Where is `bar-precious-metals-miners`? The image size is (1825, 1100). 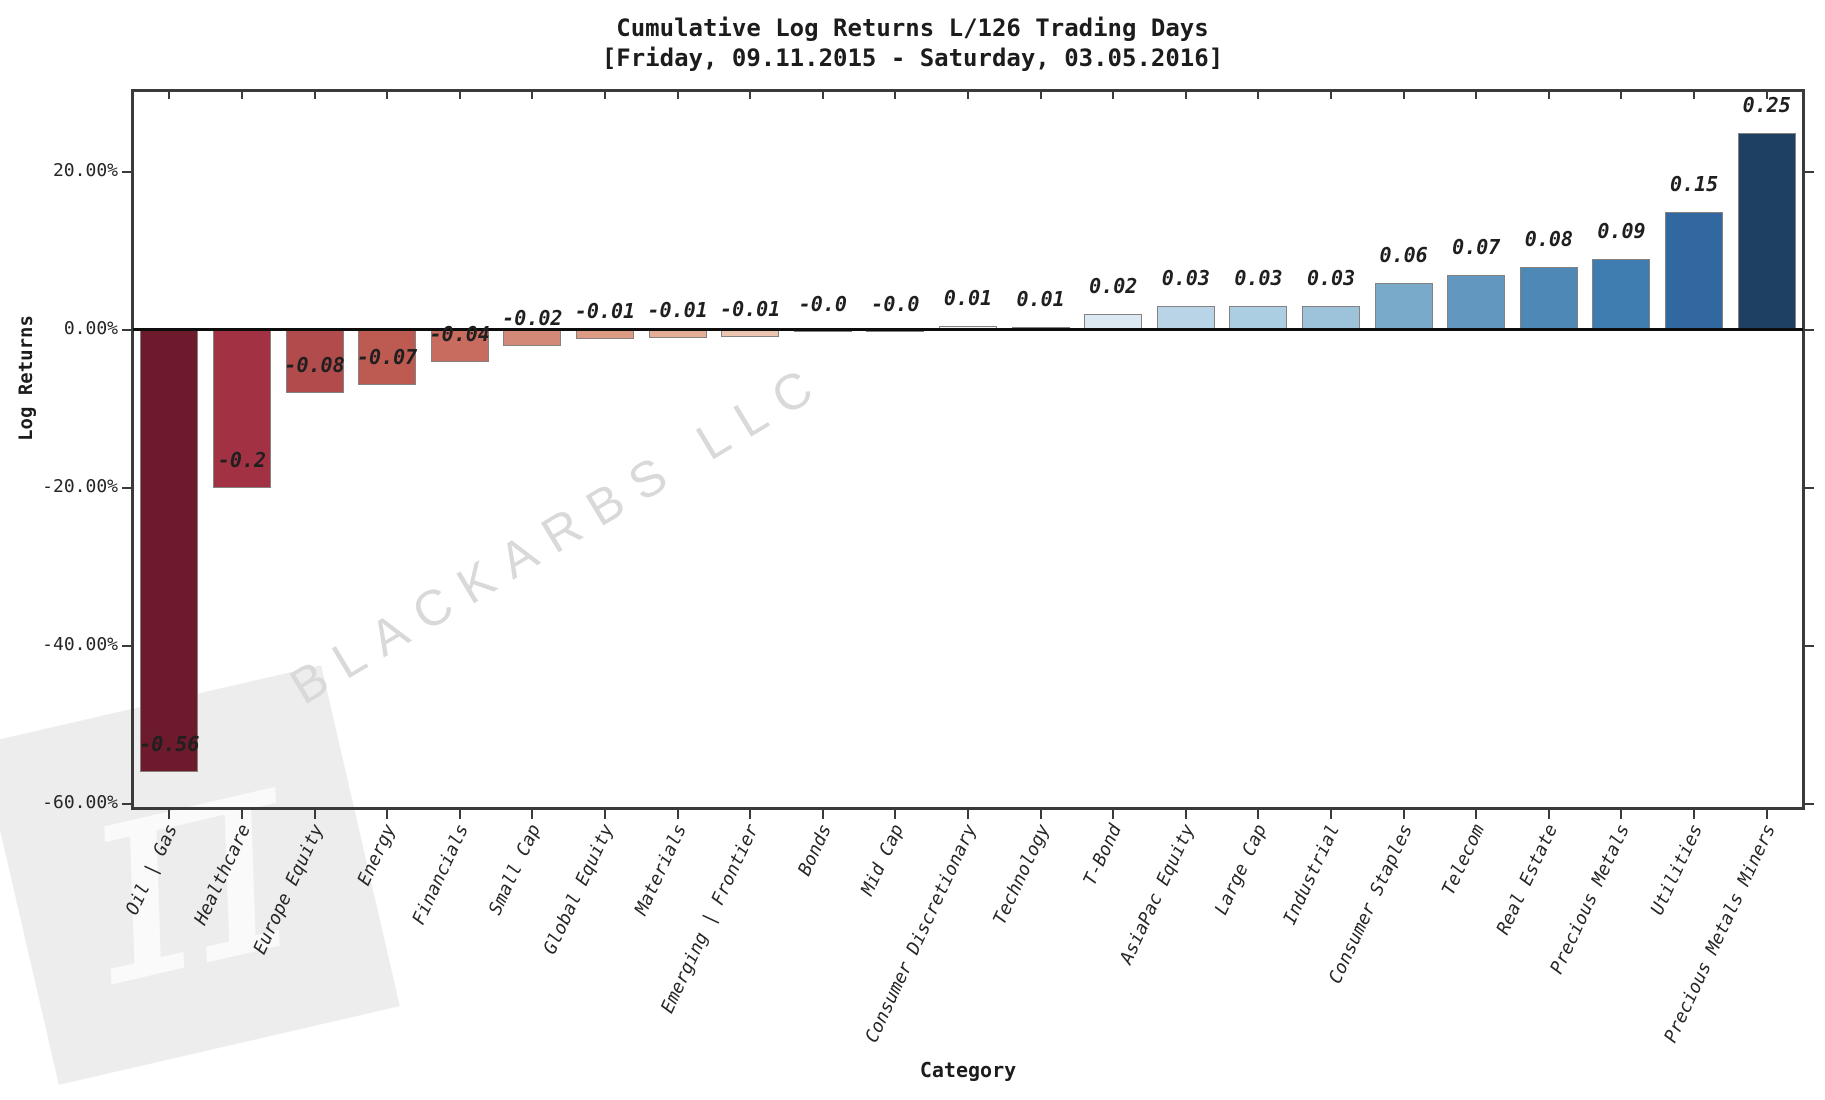 bar-precious-metals-miners is located at coordinates (1766, 231).